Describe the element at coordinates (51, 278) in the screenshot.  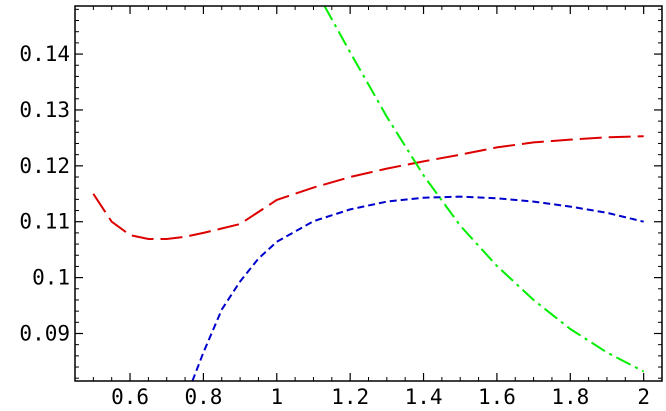
I see `y-tick-label: 0.1` at that location.